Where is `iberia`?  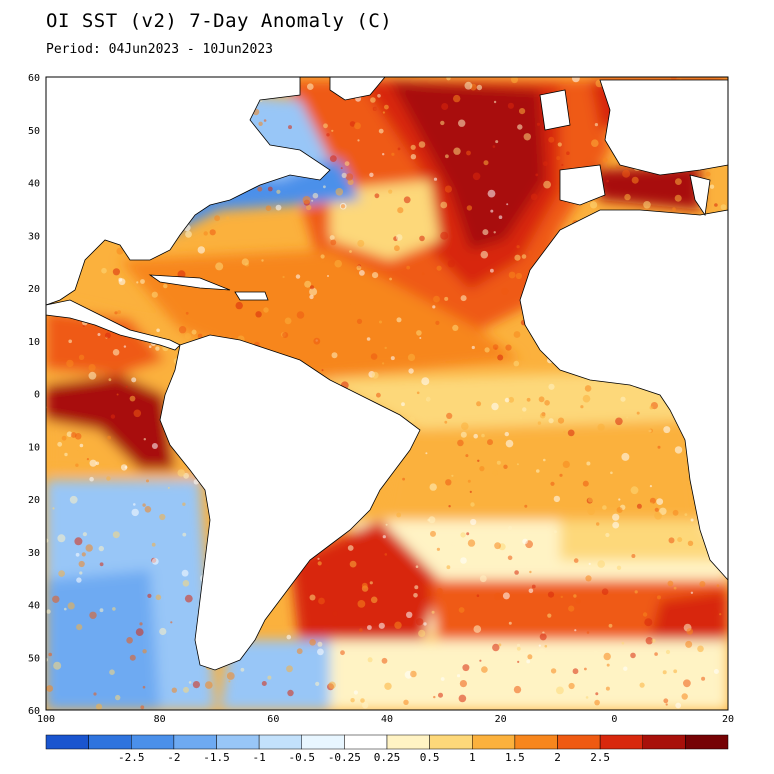 iberia is located at coordinates (582, 185).